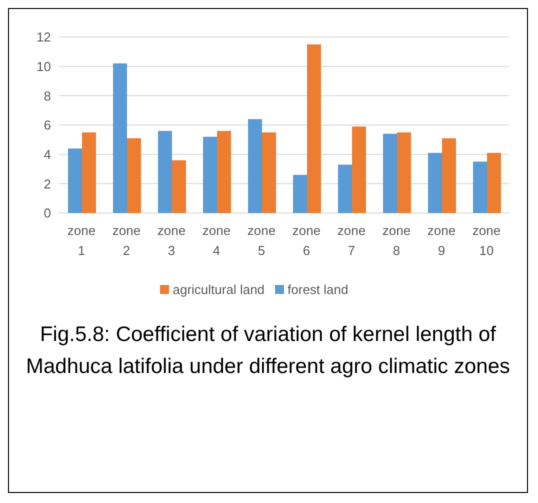  Describe the element at coordinates (126, 240) in the screenshot. I see `x-tick-label: zone 2` at that location.